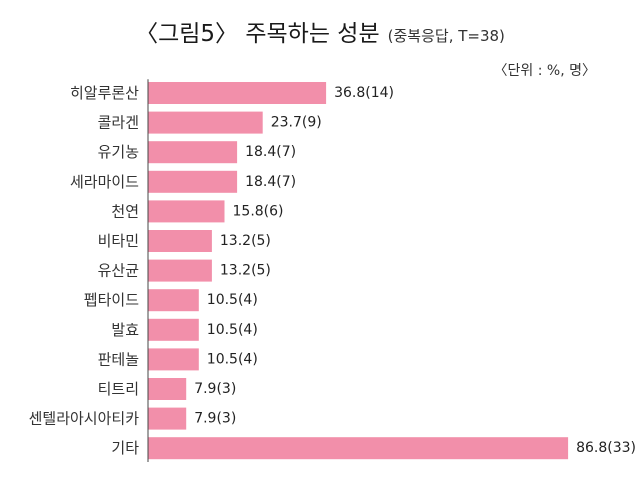  What do you see at coordinates (544, 71) in the screenshot?
I see `unit-note: 〈단위 : %, 명〉` at bounding box center [544, 71].